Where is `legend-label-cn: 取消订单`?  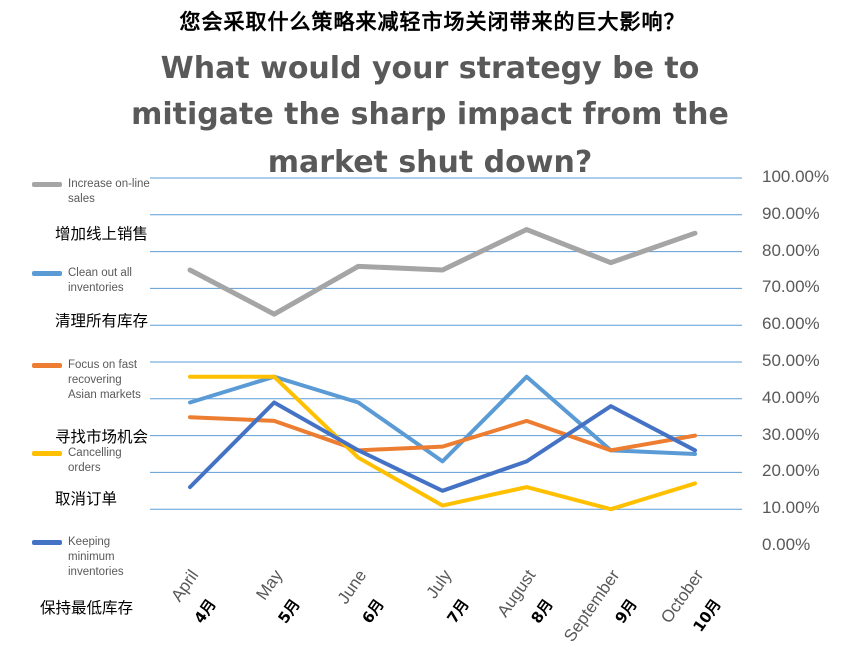
legend-label-cn: 取消订单 is located at coordinates (86, 499).